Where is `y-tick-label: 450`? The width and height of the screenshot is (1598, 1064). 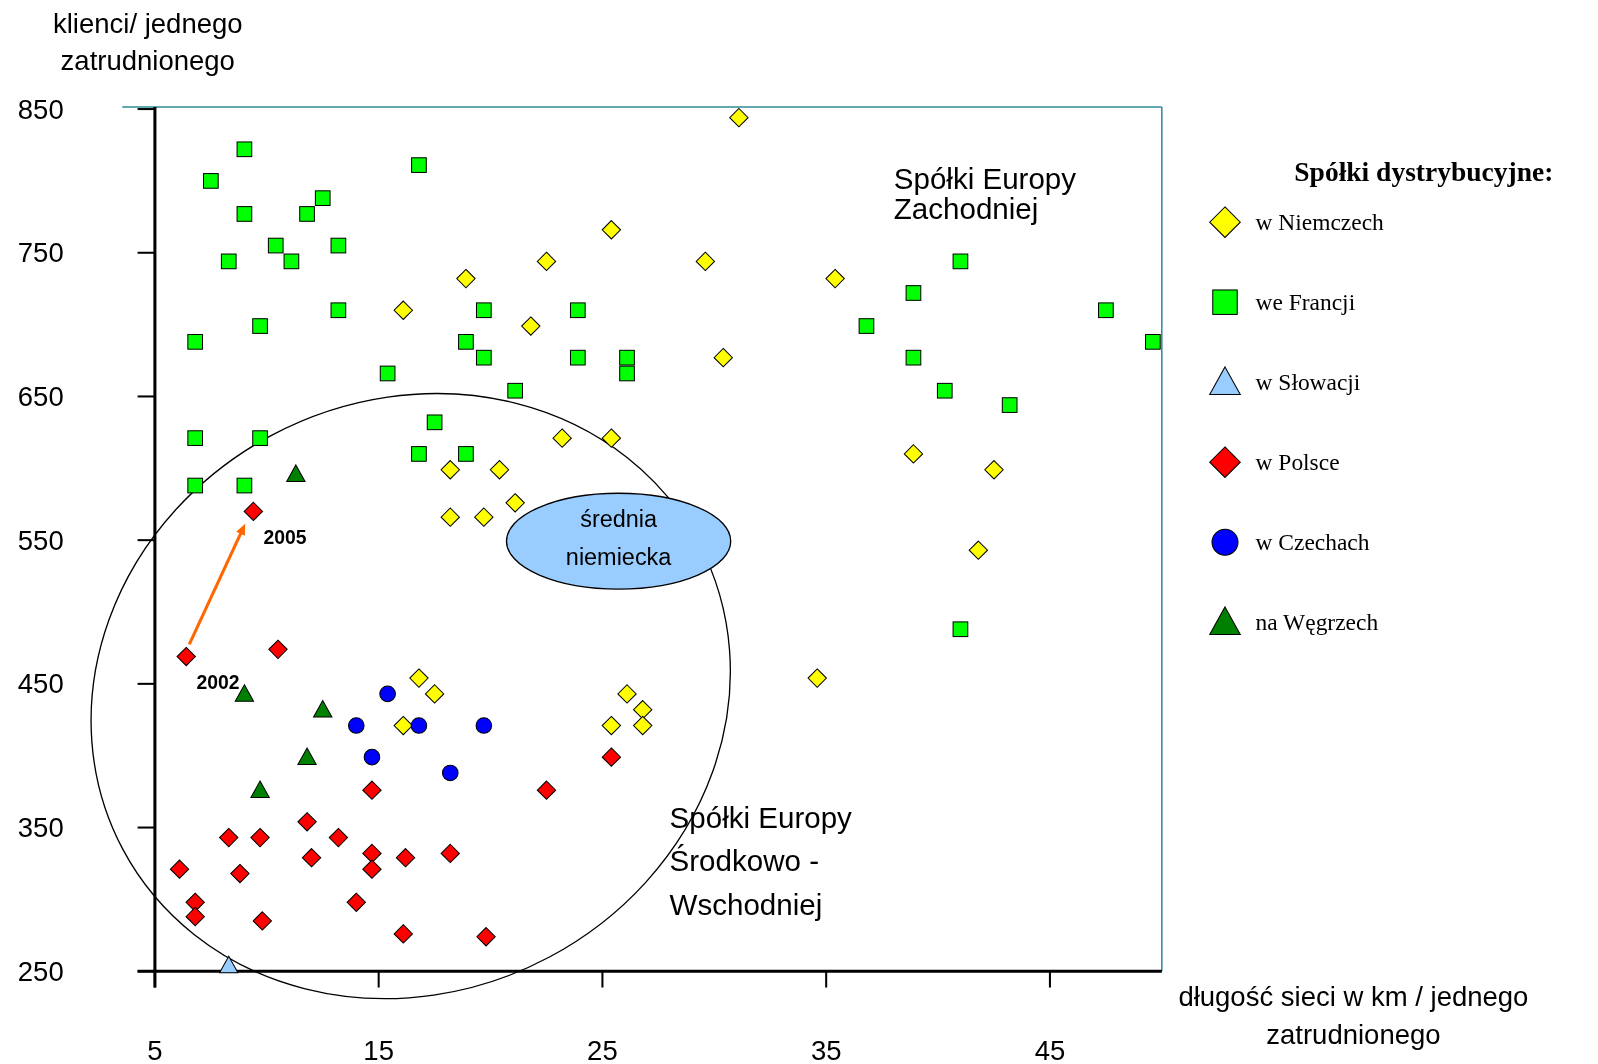 y-tick-label: 450 is located at coordinates (40, 684).